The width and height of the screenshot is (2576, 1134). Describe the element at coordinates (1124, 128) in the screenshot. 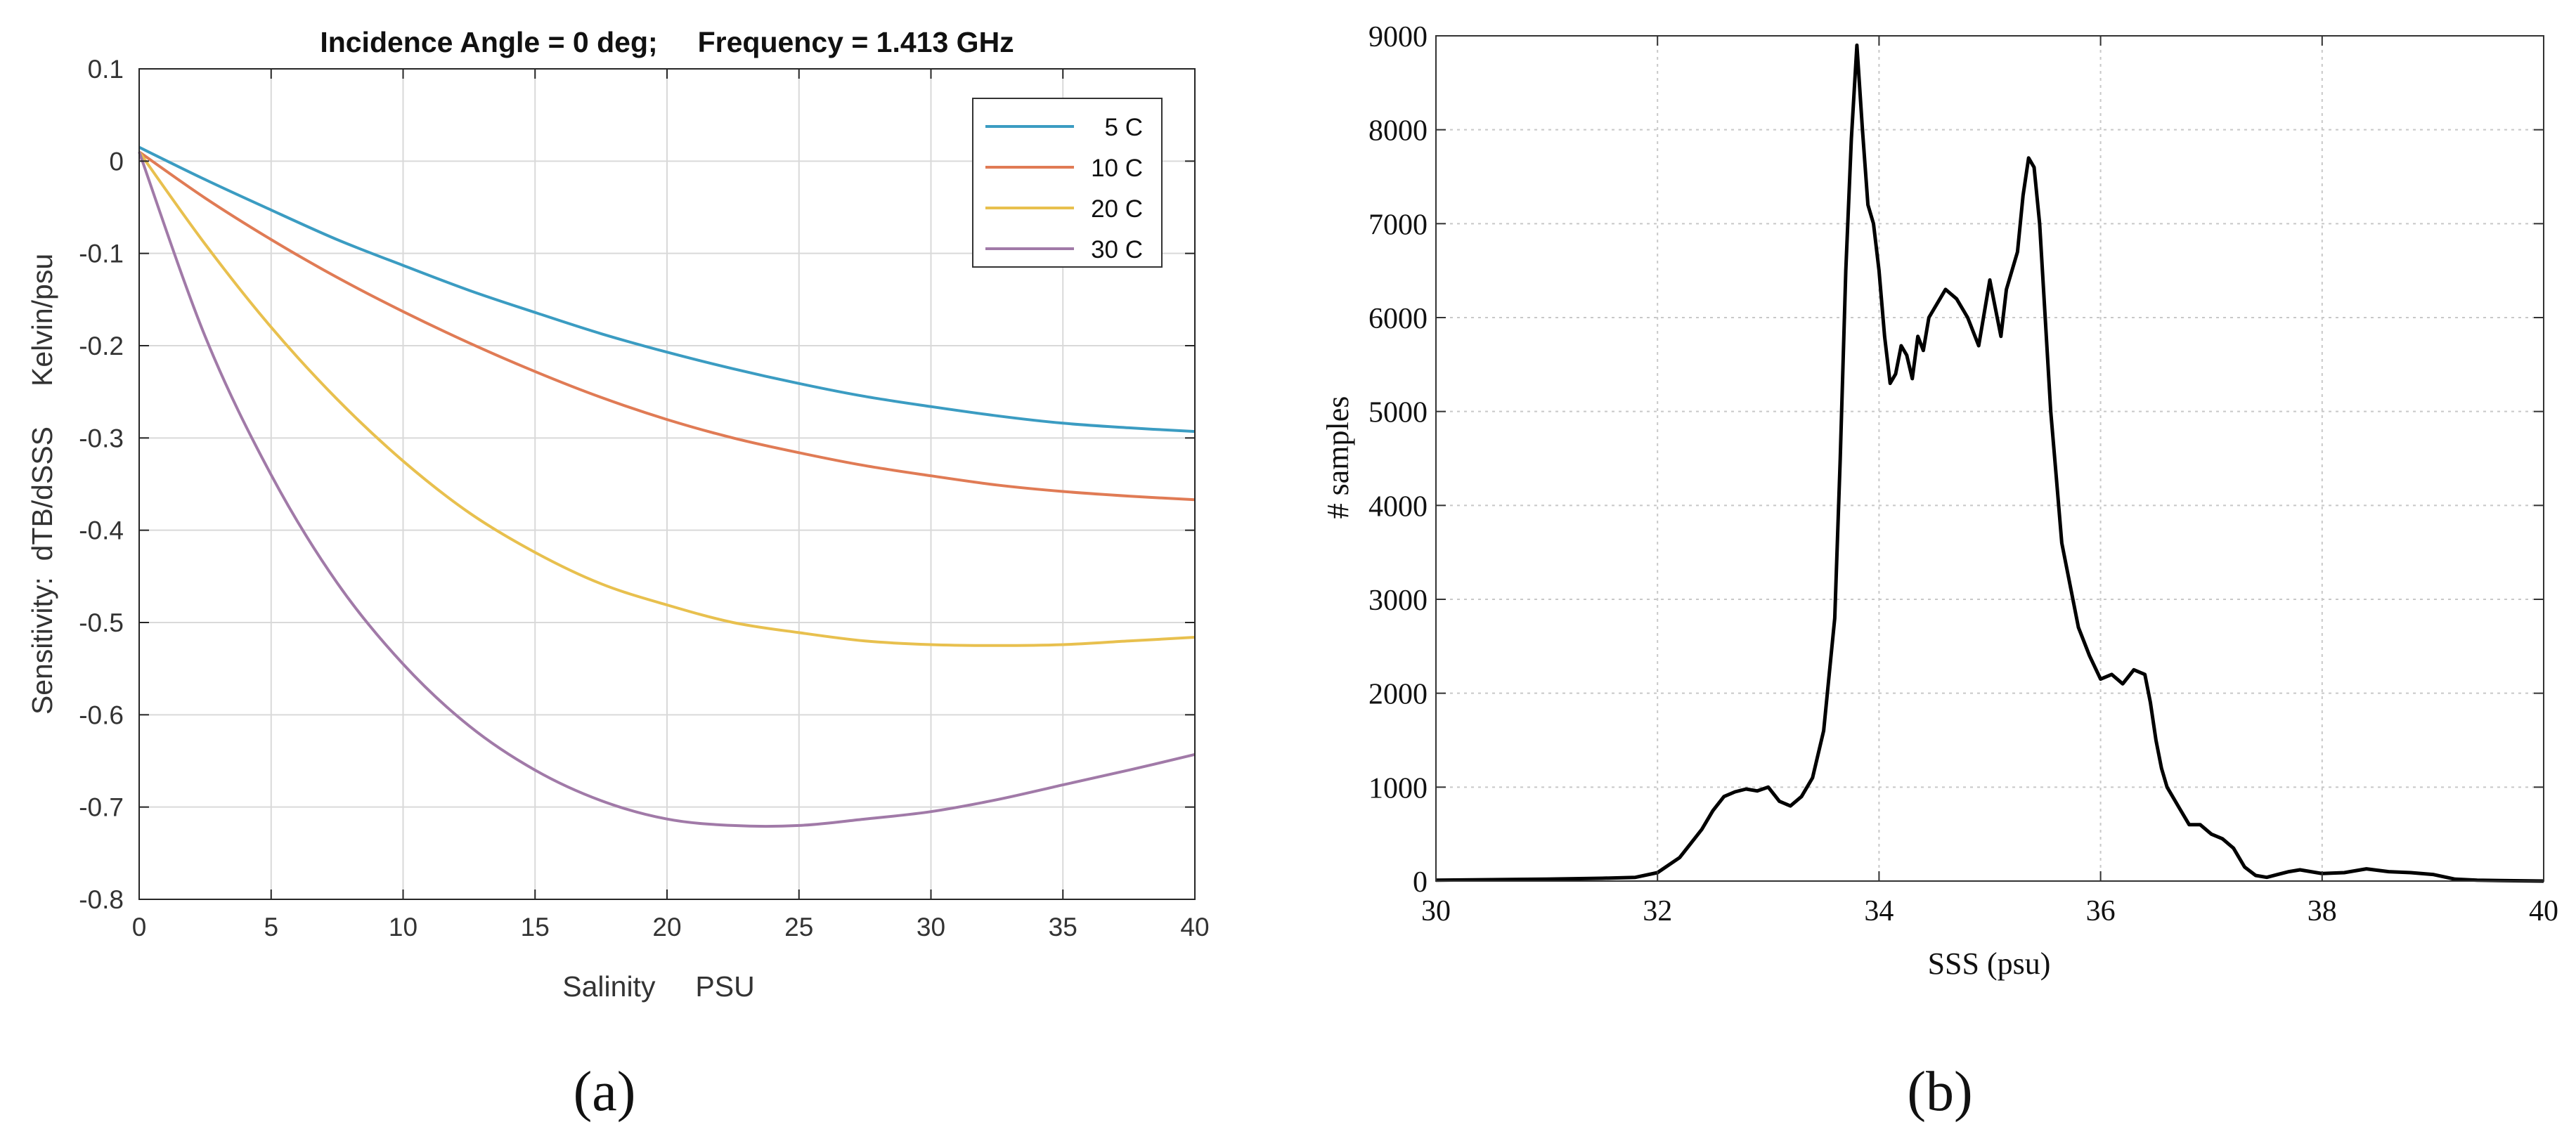

I see `legend-label-5c: 5 C` at that location.